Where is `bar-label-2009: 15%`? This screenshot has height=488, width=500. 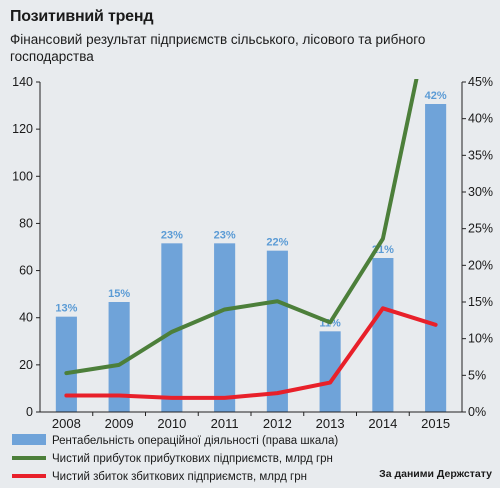 bar-label-2009: 15% is located at coordinates (119, 294).